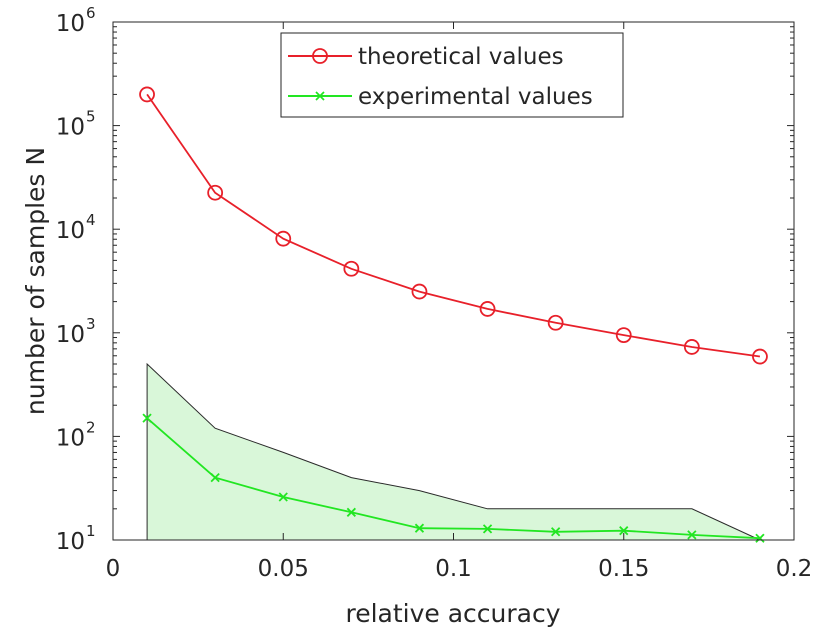  What do you see at coordinates (475, 97) in the screenshot?
I see `legend-label-experimental: experimental values` at bounding box center [475, 97].